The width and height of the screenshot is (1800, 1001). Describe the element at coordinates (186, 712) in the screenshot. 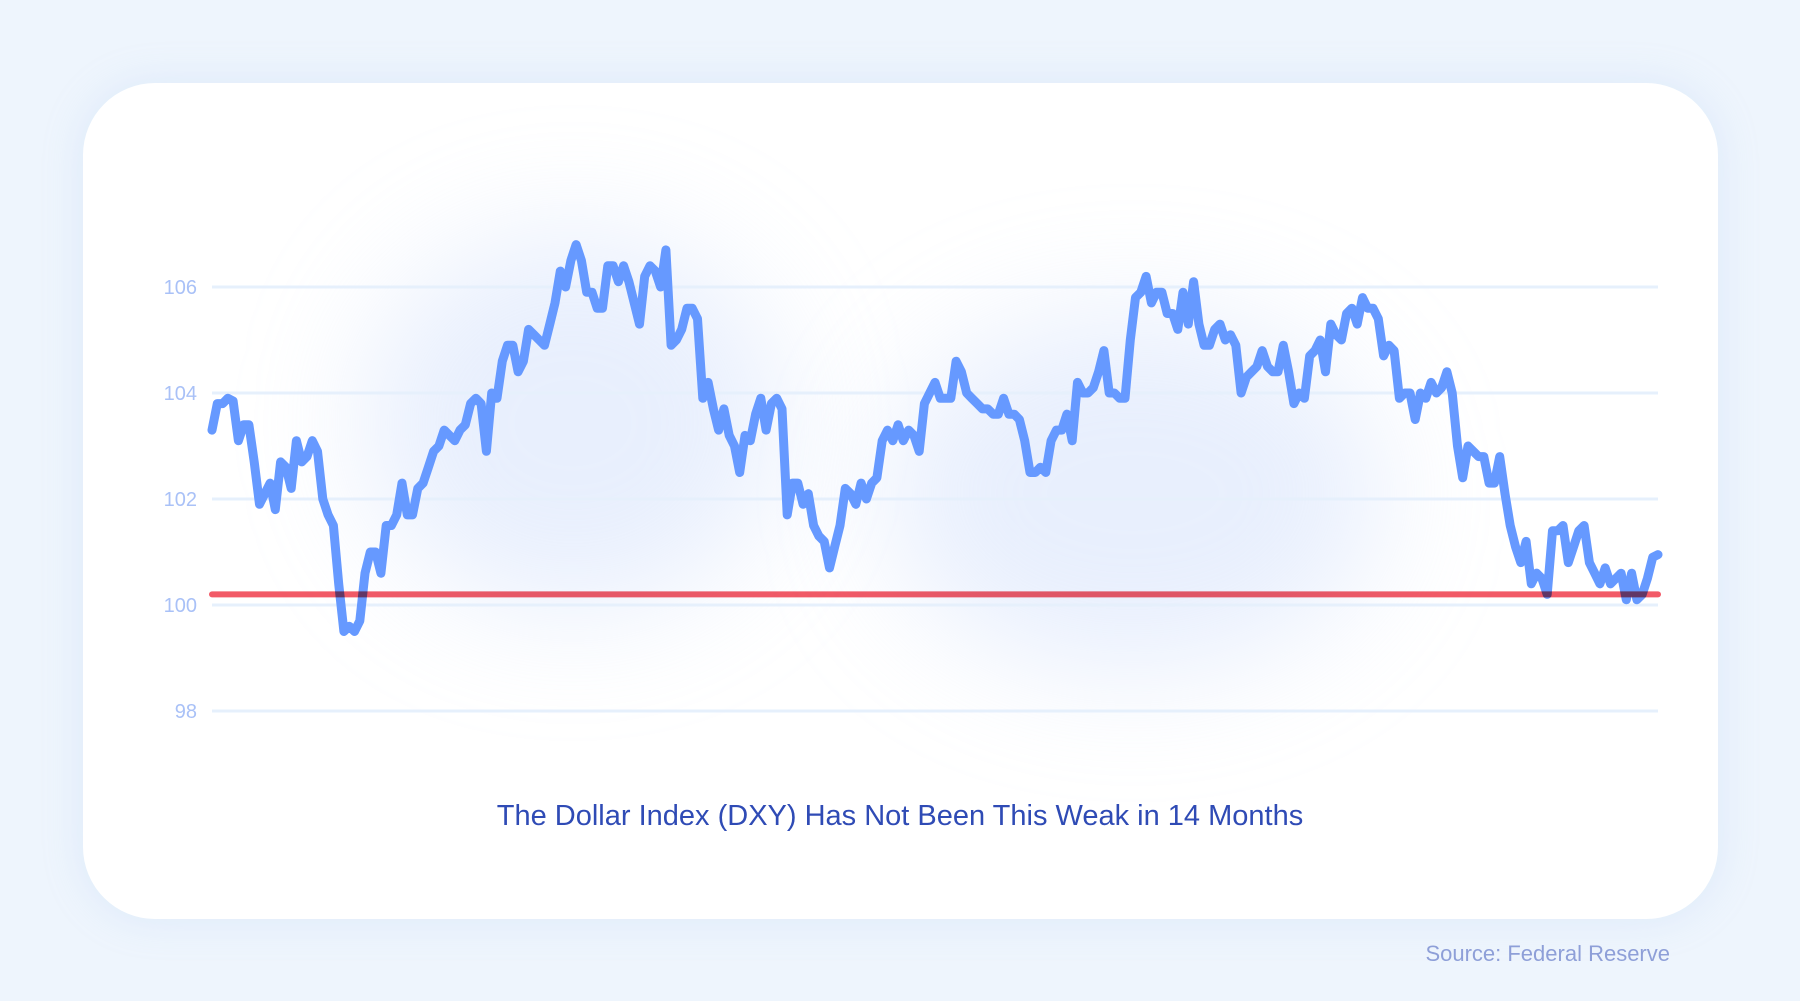

I see `y-tick-label: 98` at that location.